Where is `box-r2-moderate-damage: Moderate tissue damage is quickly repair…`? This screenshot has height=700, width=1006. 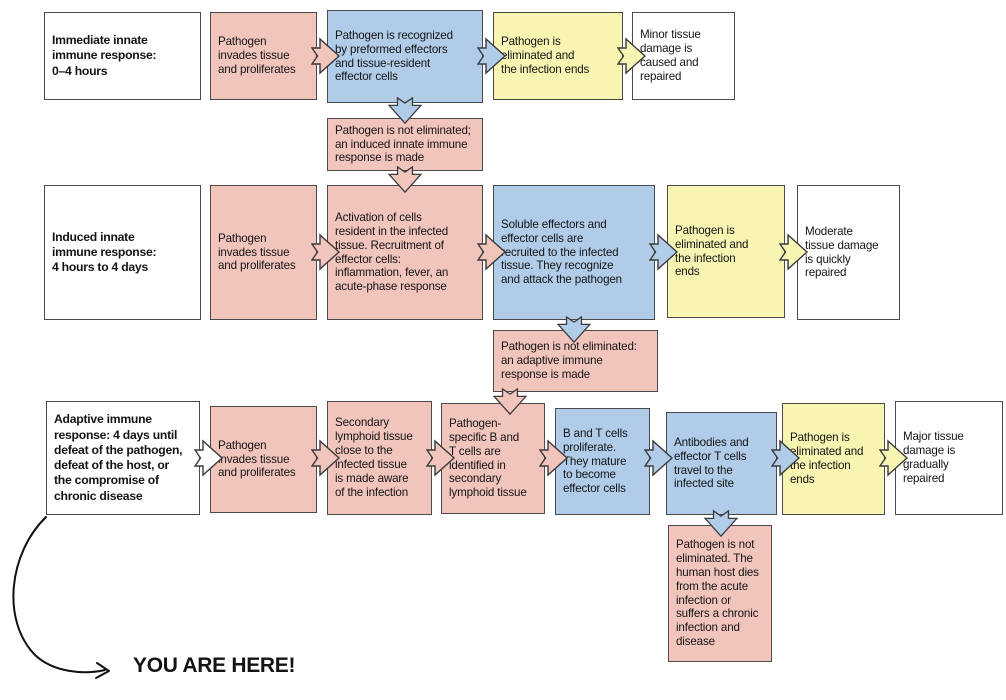
box-r2-moderate-damage: Moderate tissue damage is quickly repair… is located at coordinates (848, 252).